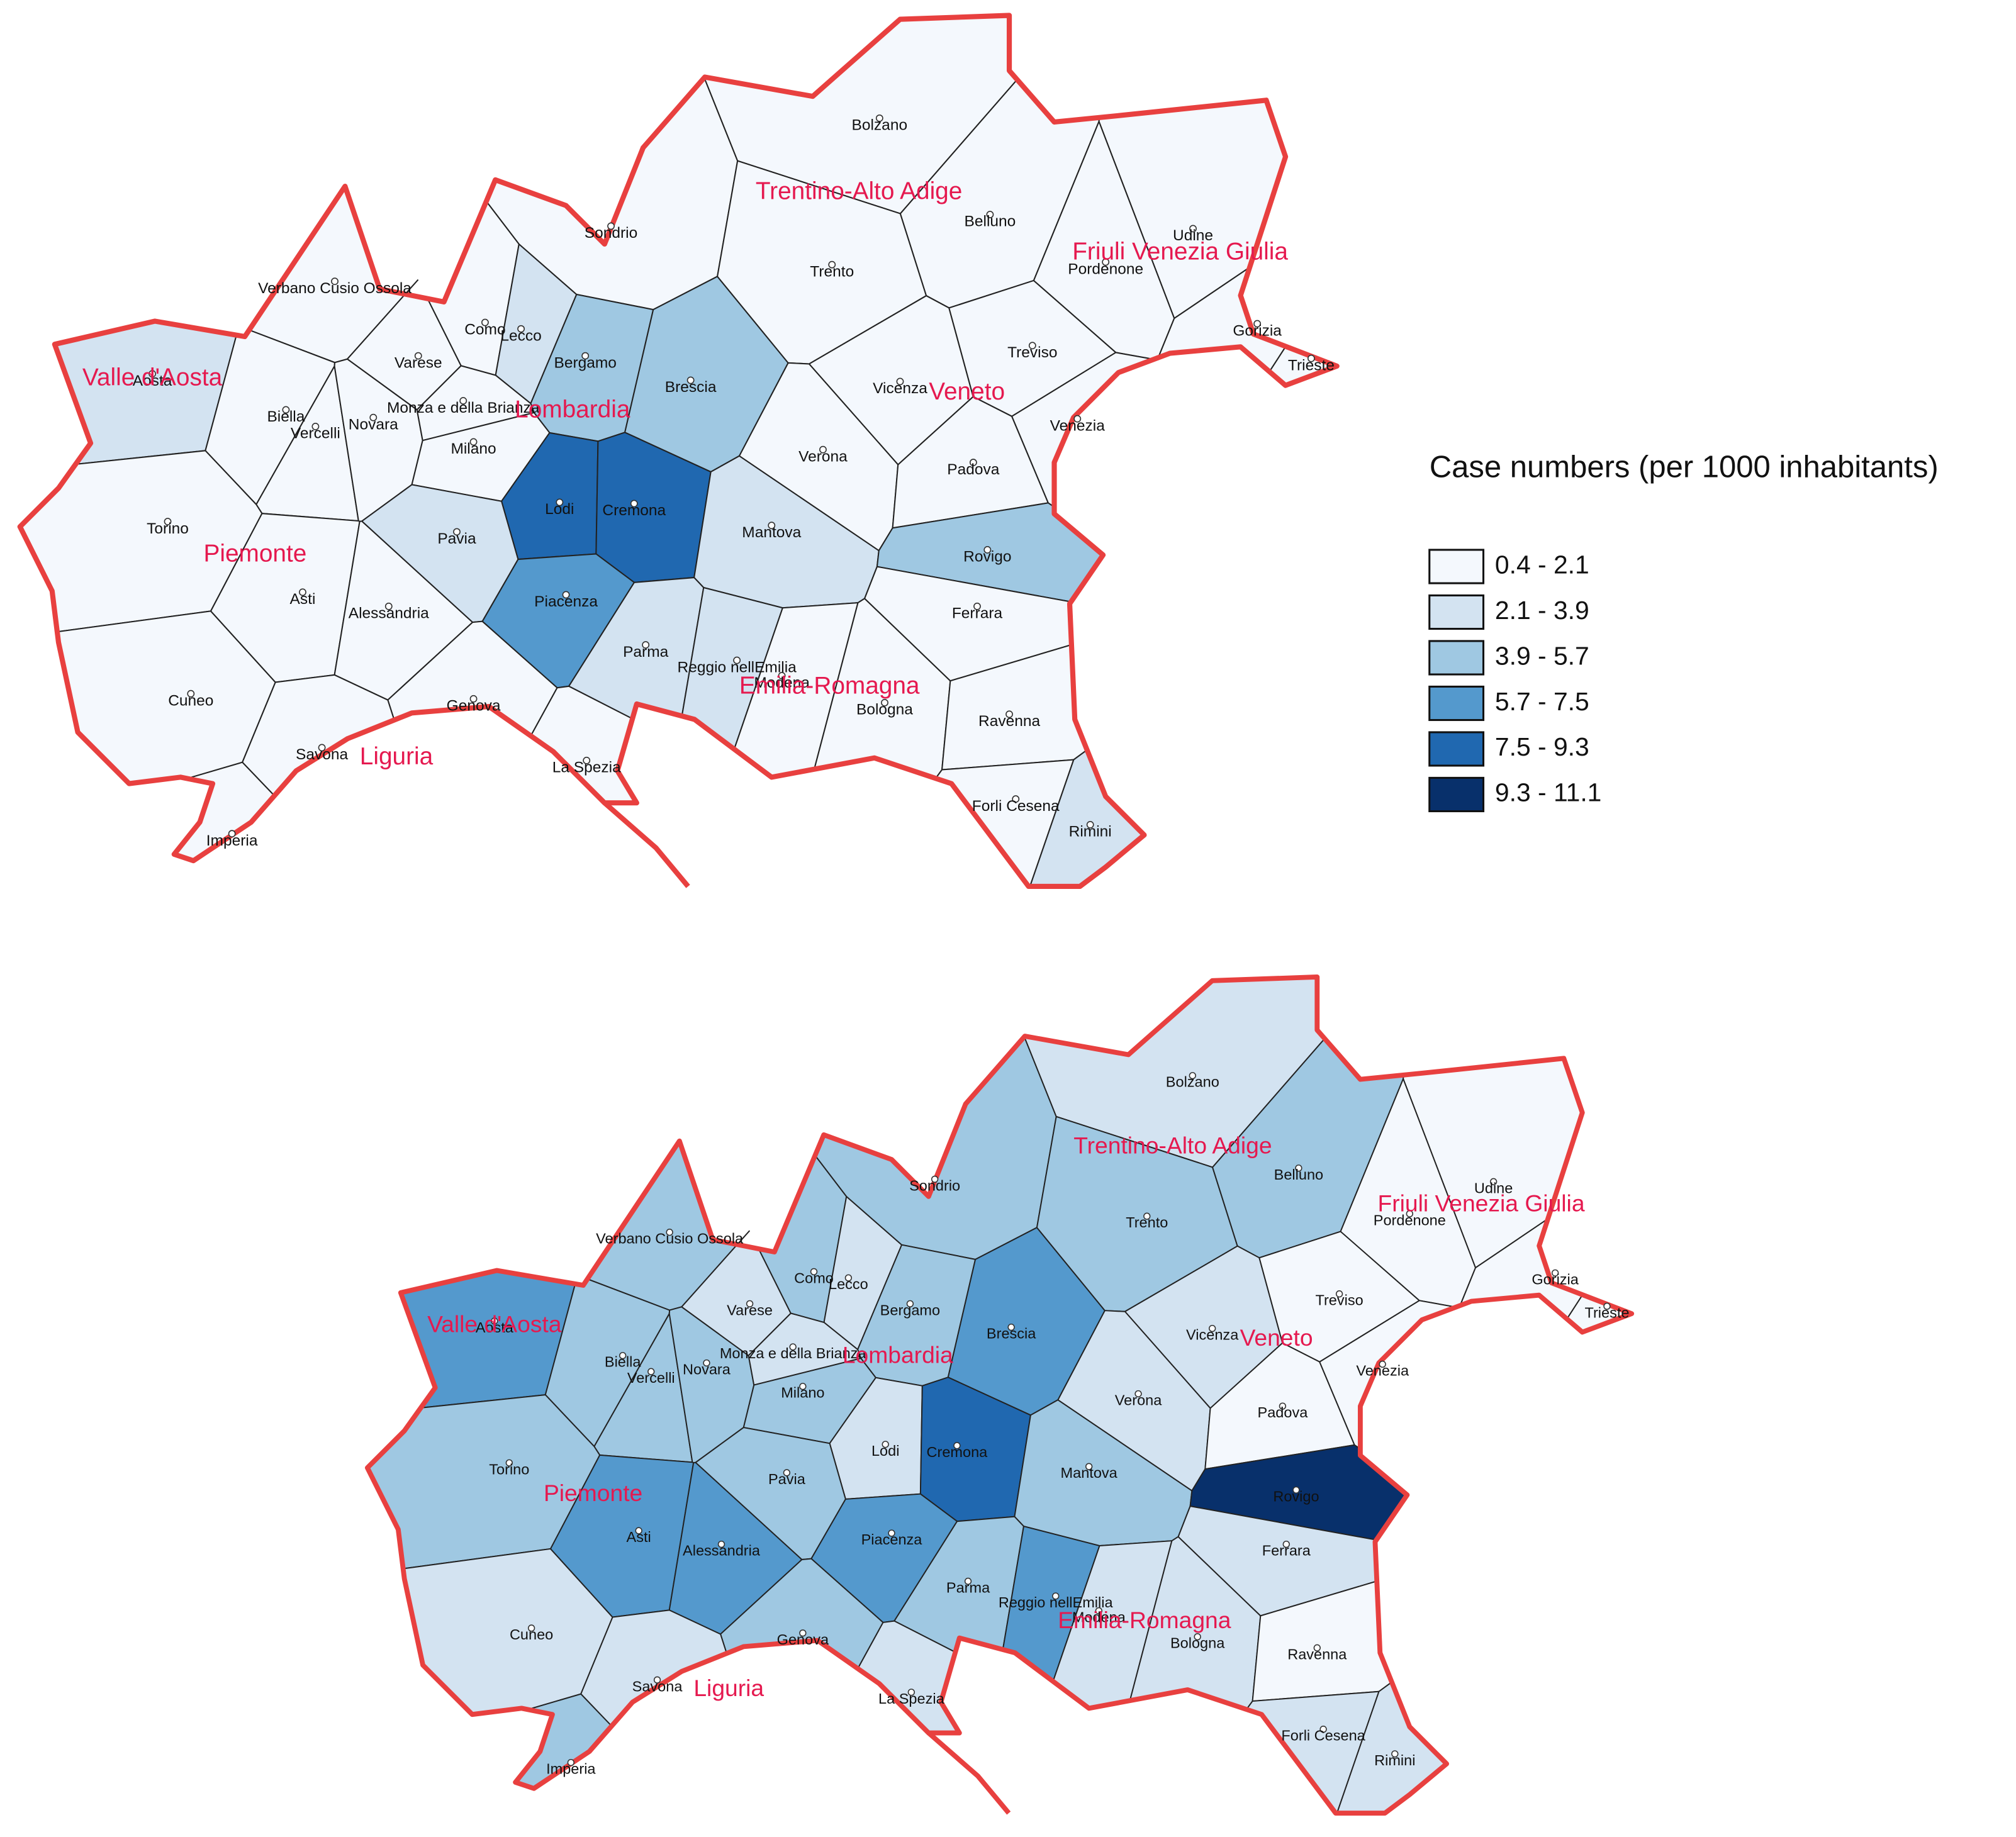 This screenshot has width=2016, height=1837. I want to click on province-label: Bergamo, so click(910, 1310).